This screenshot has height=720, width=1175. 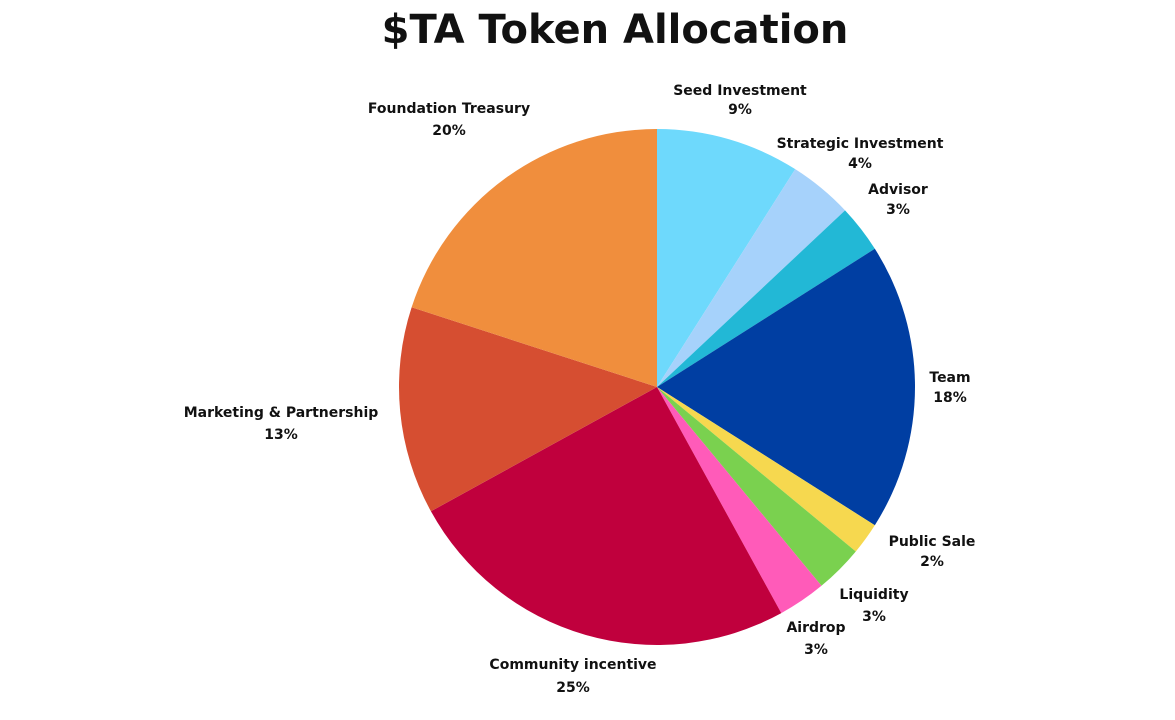 I want to click on slice-label: Marketing & Partnership, so click(x=281, y=413).